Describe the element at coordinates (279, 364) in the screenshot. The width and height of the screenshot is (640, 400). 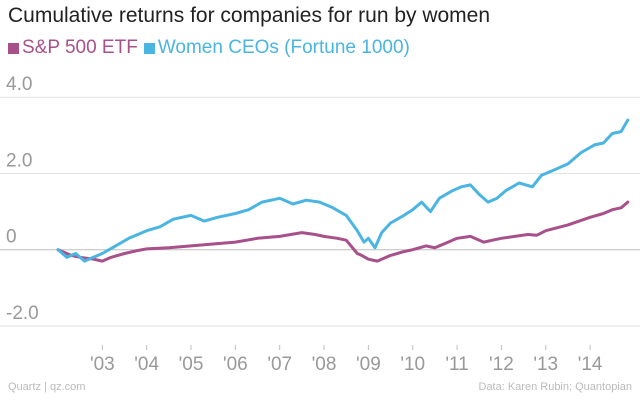
I see `x-tick-label: '07` at that location.